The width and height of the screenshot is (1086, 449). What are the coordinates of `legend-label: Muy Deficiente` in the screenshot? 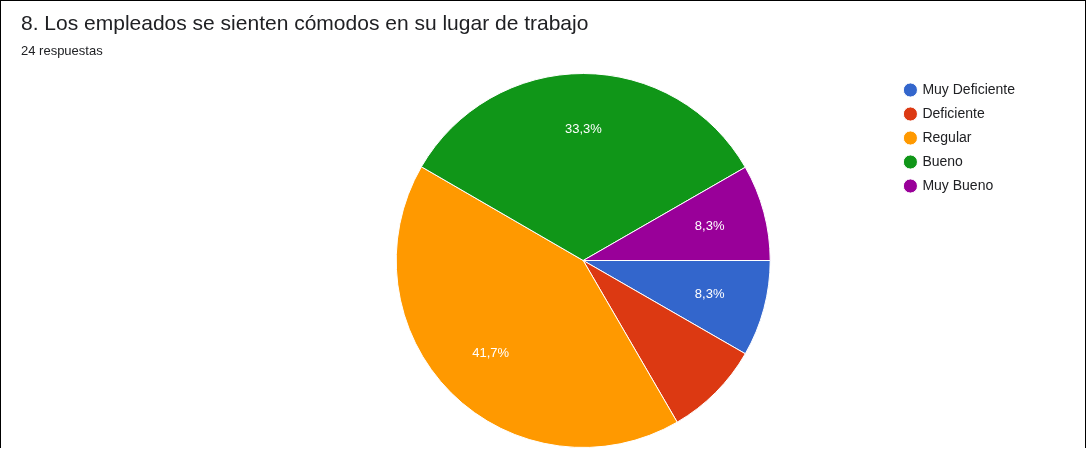 It's located at (969, 88).